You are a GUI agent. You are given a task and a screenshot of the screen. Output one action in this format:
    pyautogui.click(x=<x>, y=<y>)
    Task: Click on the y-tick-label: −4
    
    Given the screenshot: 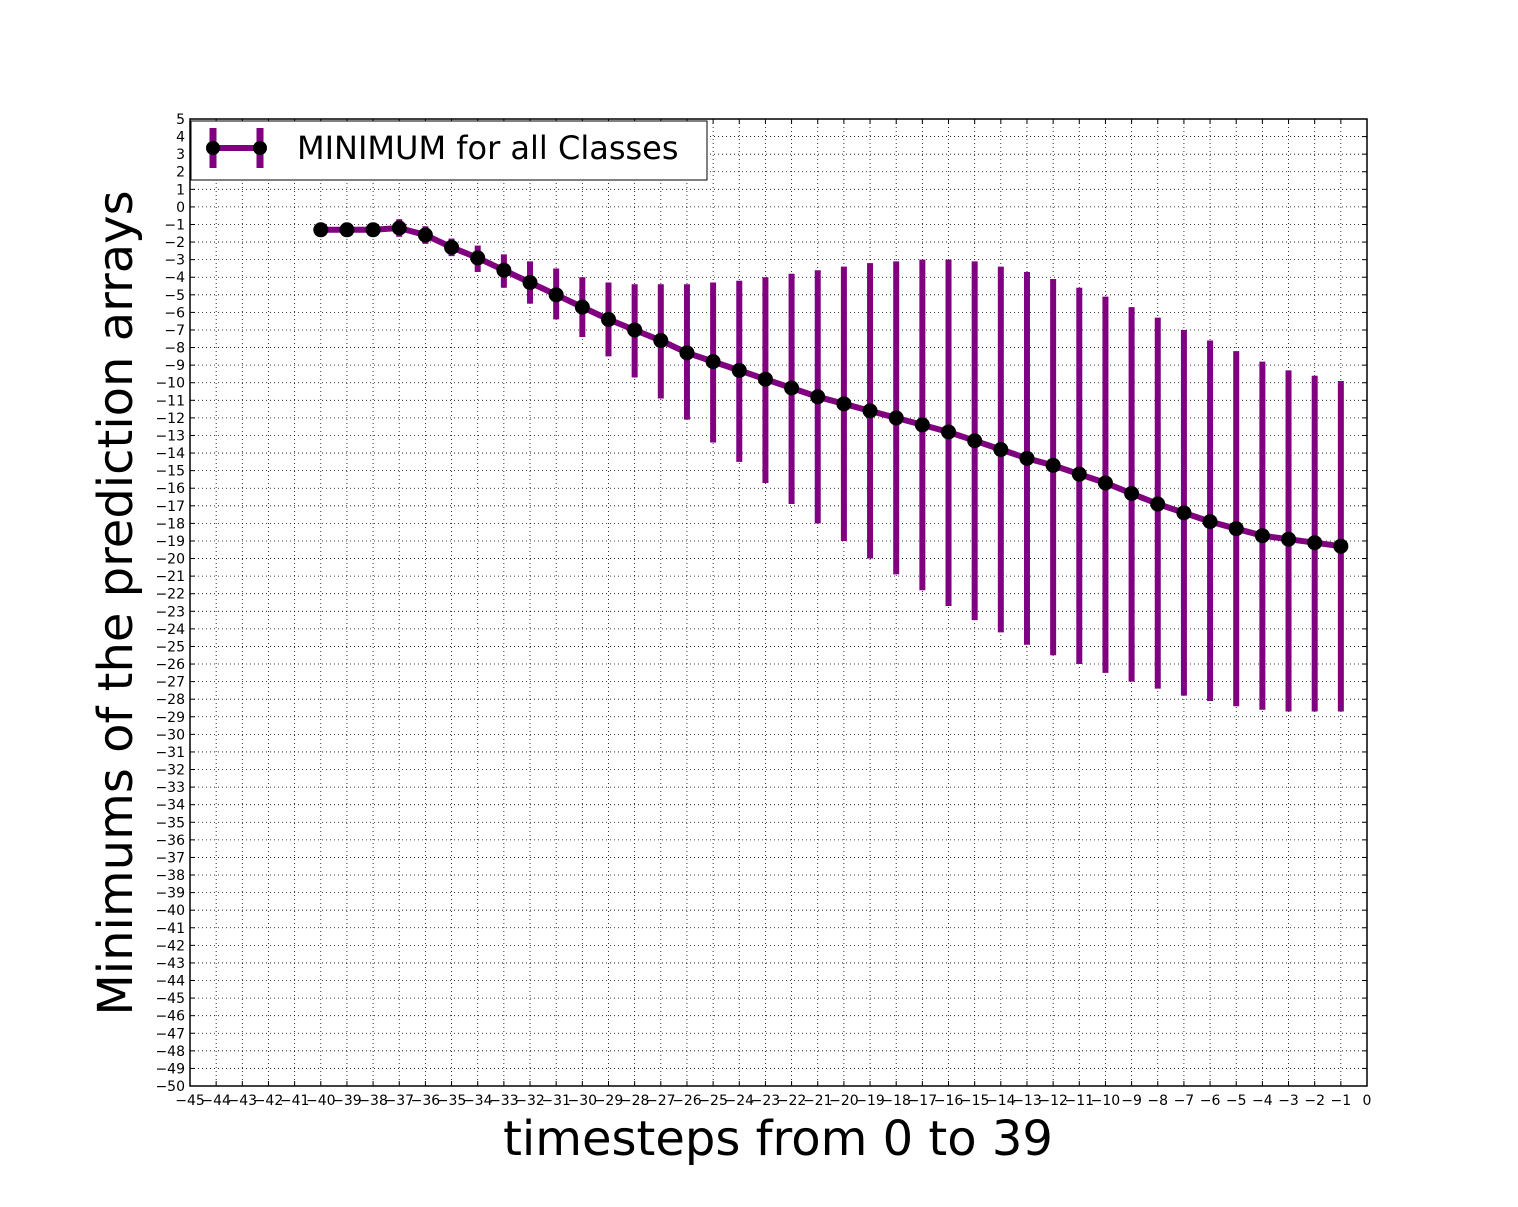 What is the action you would take?
    pyautogui.click(x=174, y=278)
    